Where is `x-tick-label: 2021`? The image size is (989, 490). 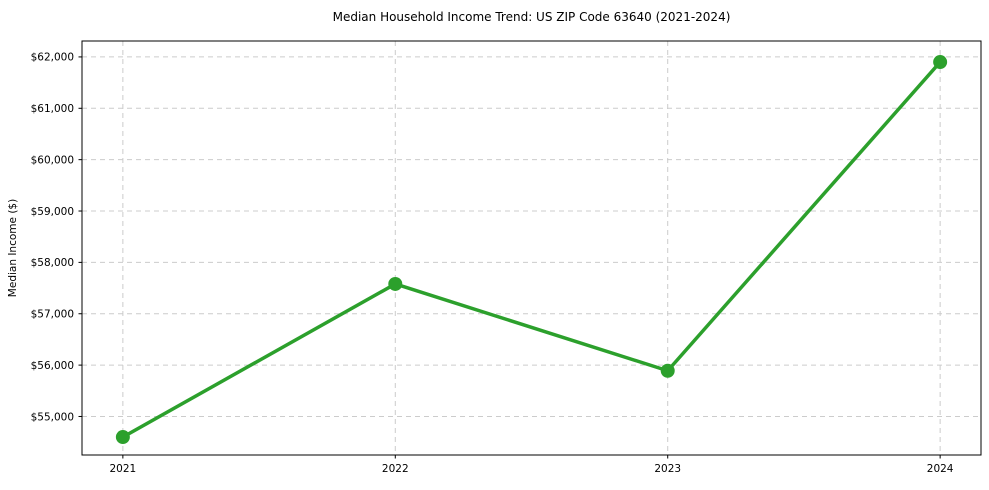 x-tick-label: 2021 is located at coordinates (122, 469).